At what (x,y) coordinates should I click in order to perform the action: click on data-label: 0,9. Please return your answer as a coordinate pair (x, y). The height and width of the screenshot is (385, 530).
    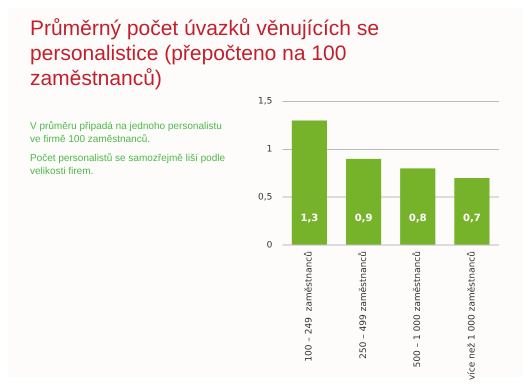
    Looking at the image, I should click on (363, 218).